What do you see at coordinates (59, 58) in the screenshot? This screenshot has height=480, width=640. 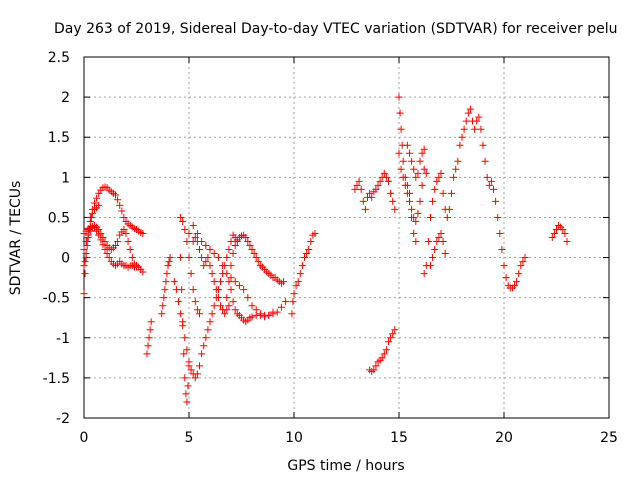 I see `y-tick-label: 2.5` at bounding box center [59, 58].